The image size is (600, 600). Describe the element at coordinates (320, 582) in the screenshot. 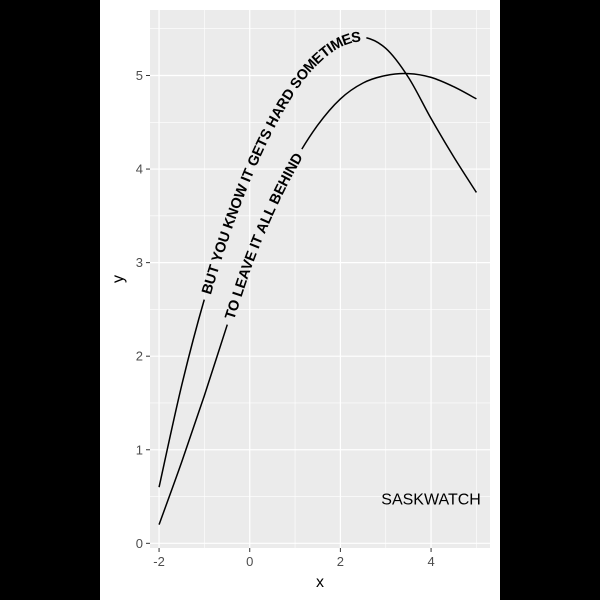

I see `x-axis-title: x` at that location.